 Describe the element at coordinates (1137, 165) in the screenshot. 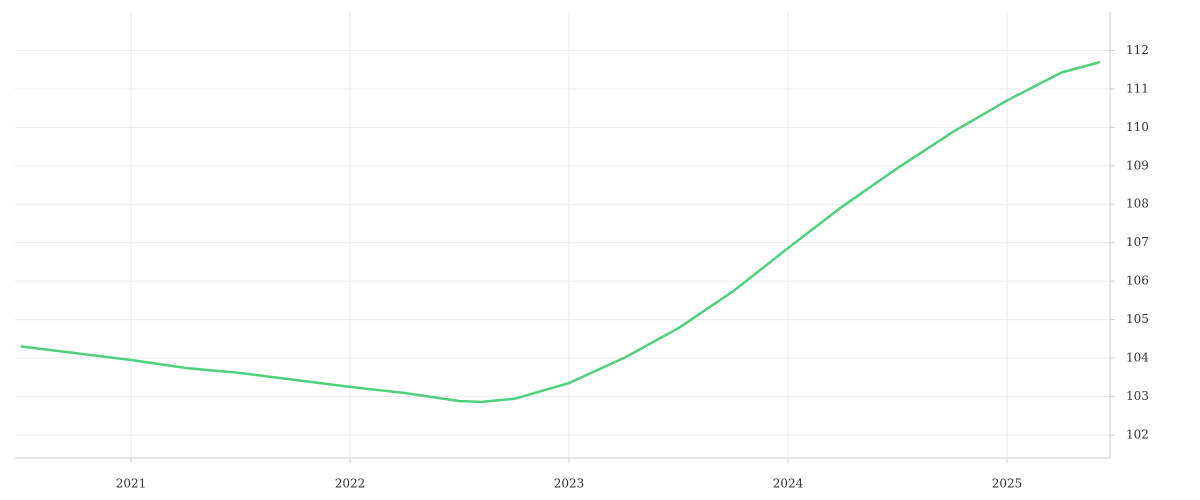

I see `y-tick-label: 109` at that location.